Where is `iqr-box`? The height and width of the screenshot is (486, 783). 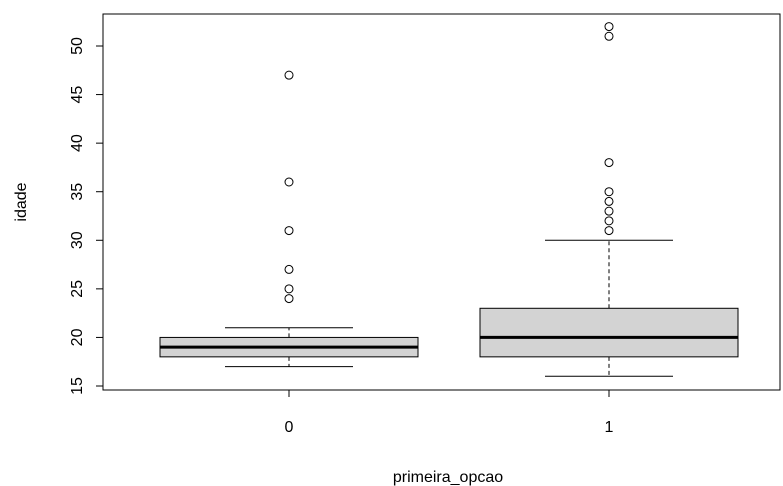 iqr-box is located at coordinates (609, 332).